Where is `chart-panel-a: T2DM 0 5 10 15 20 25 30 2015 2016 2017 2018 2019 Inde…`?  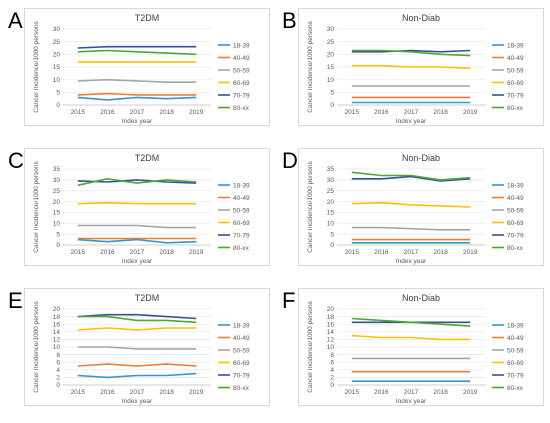 chart-panel-a: T2DM 0 5 10 15 20 25 30 2015 2016 2017 2018 2019 Inde… is located at coordinates (147, 67).